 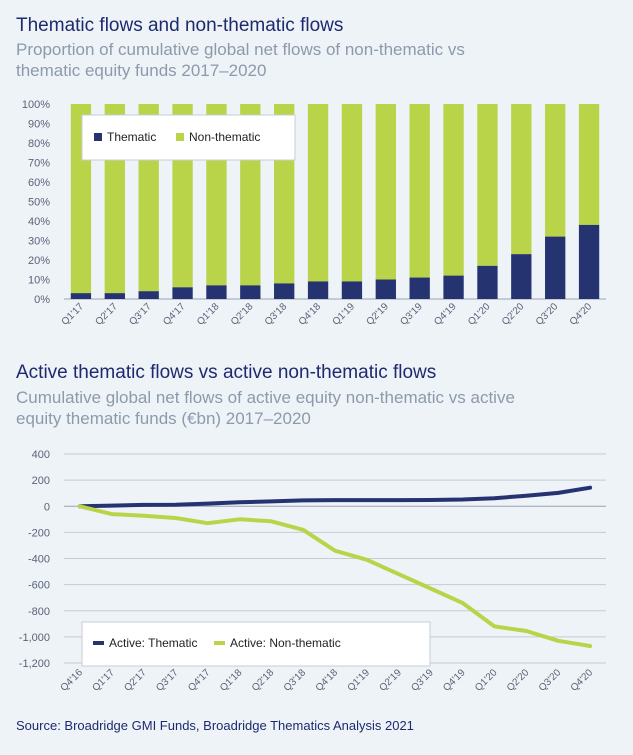 I want to click on y-tick-label: -400, so click(x=39, y=560).